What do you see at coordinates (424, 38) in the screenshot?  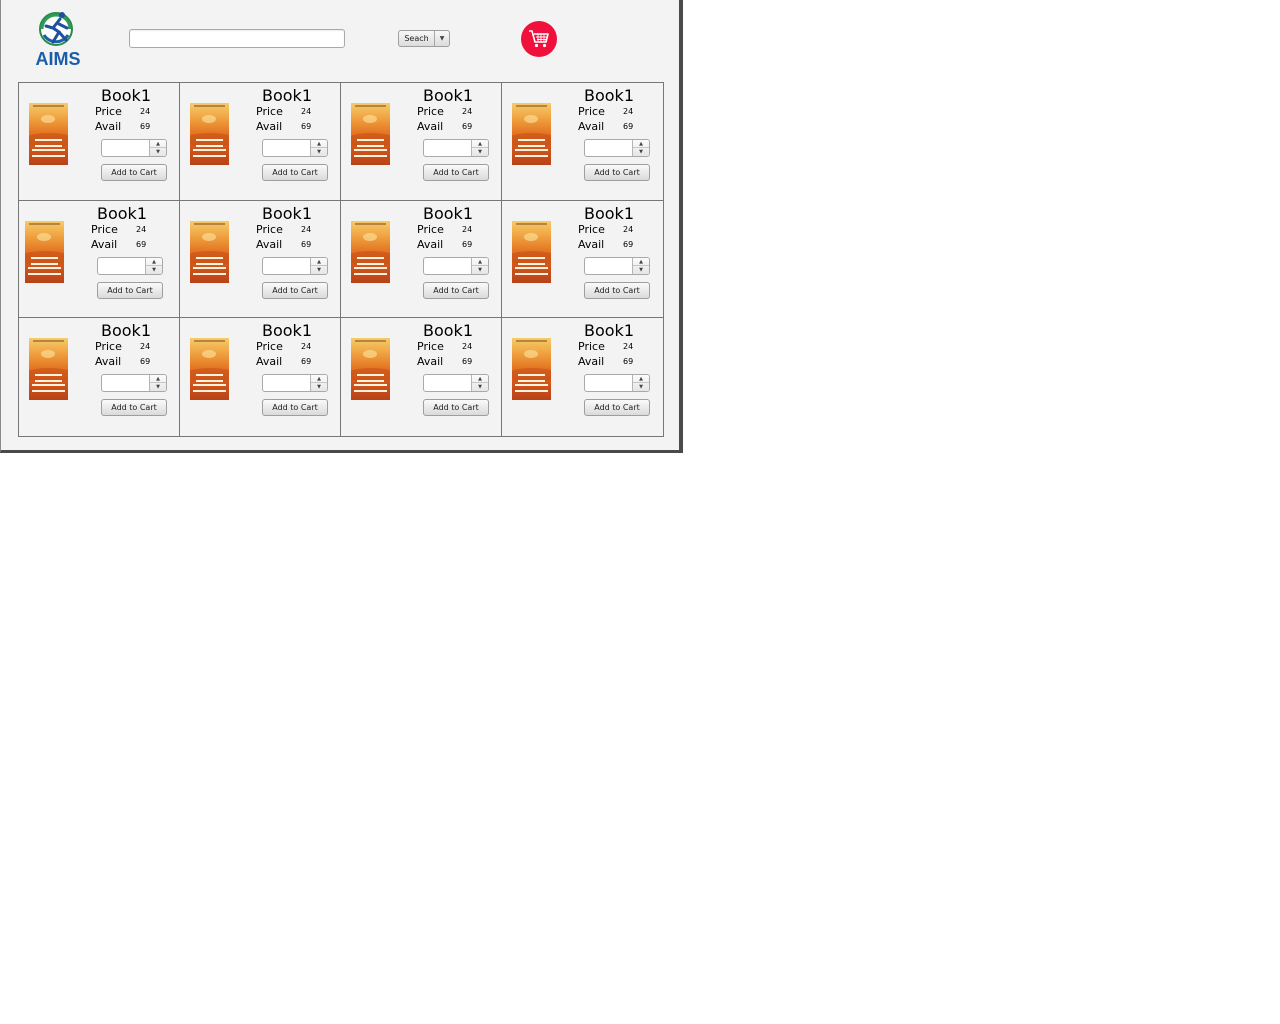 I see `search-button: Seach ▼` at bounding box center [424, 38].